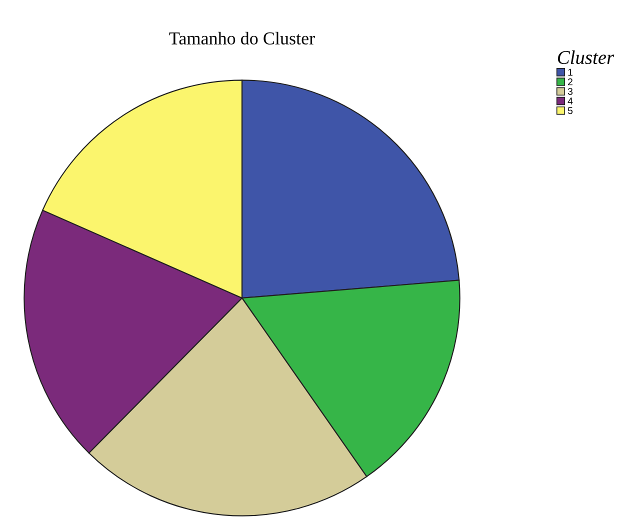  What do you see at coordinates (570, 91) in the screenshot?
I see `legend-label: 3` at bounding box center [570, 91].